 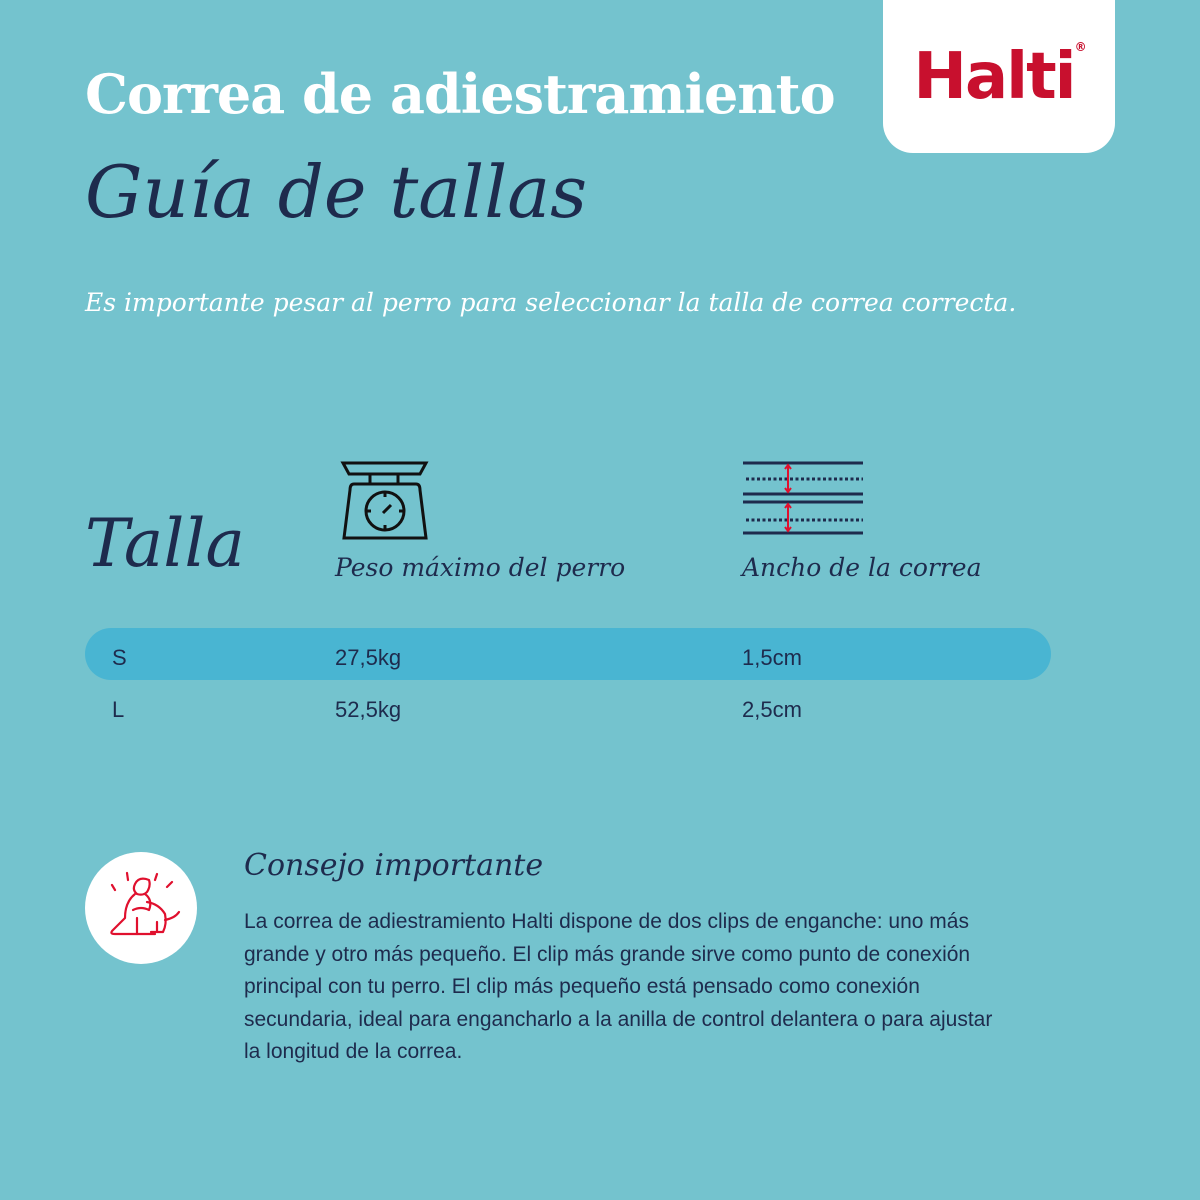 I want to click on column-header-leash-width: Ancho de la correa, so click(x=862, y=567).